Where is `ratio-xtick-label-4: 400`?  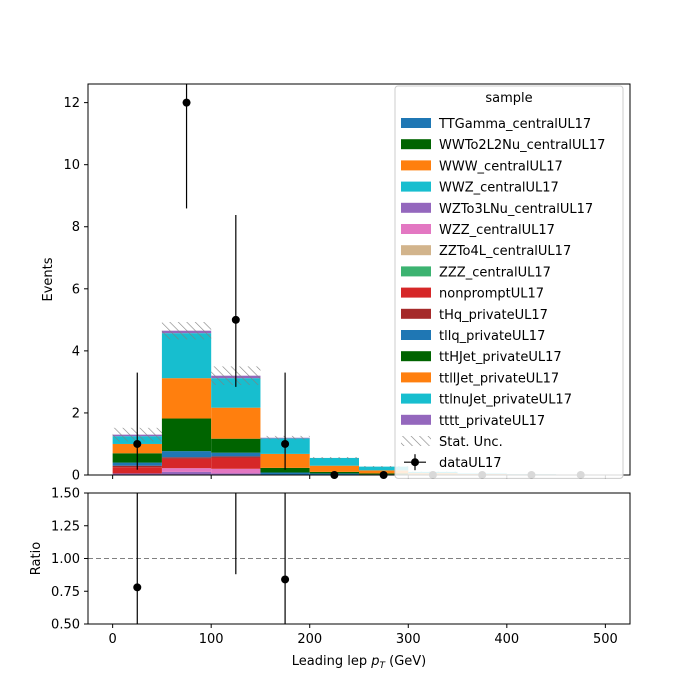
ratio-xtick-label-4: 400 is located at coordinates (506, 639).